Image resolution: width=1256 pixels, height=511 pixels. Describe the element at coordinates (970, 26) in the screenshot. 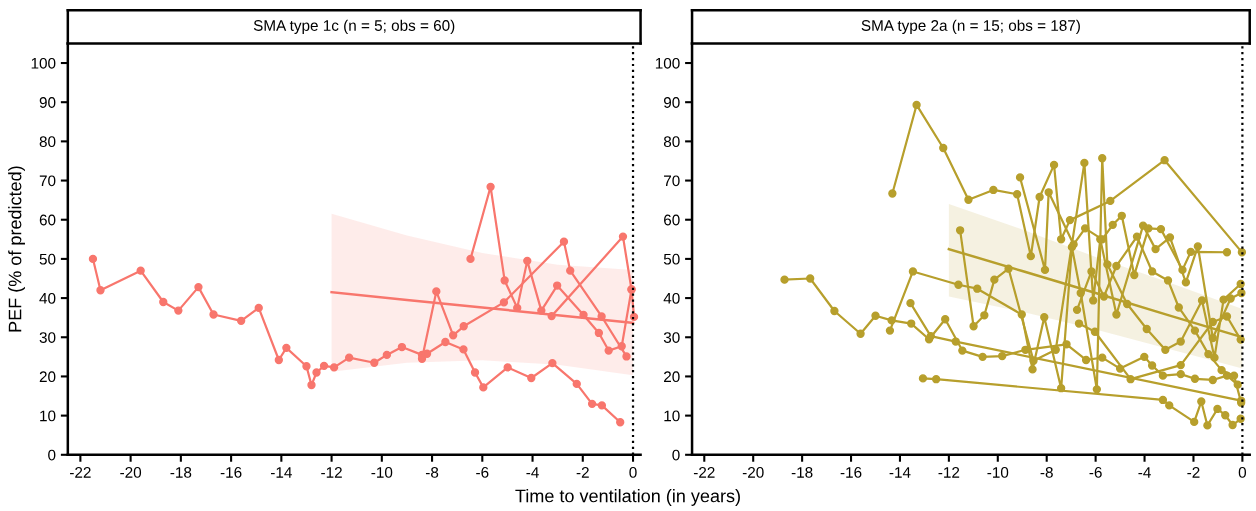

I see `chart-title: SMA type 2a (n = 15; obs = 187)` at that location.